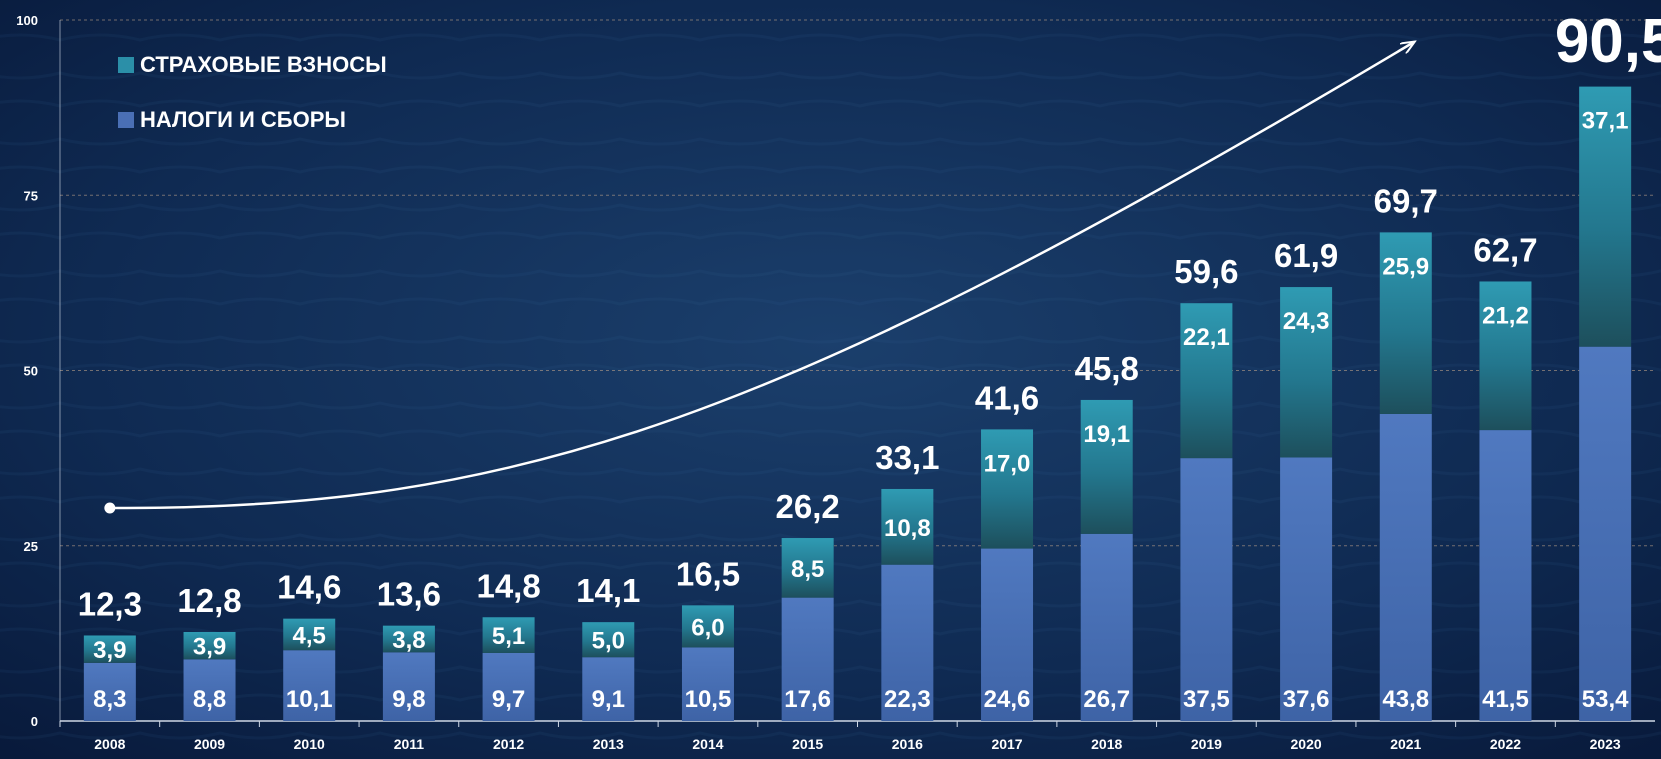 The width and height of the screenshot is (1661, 759). What do you see at coordinates (707, 744) in the screenshot?
I see `x-tick-label: 2014` at bounding box center [707, 744].